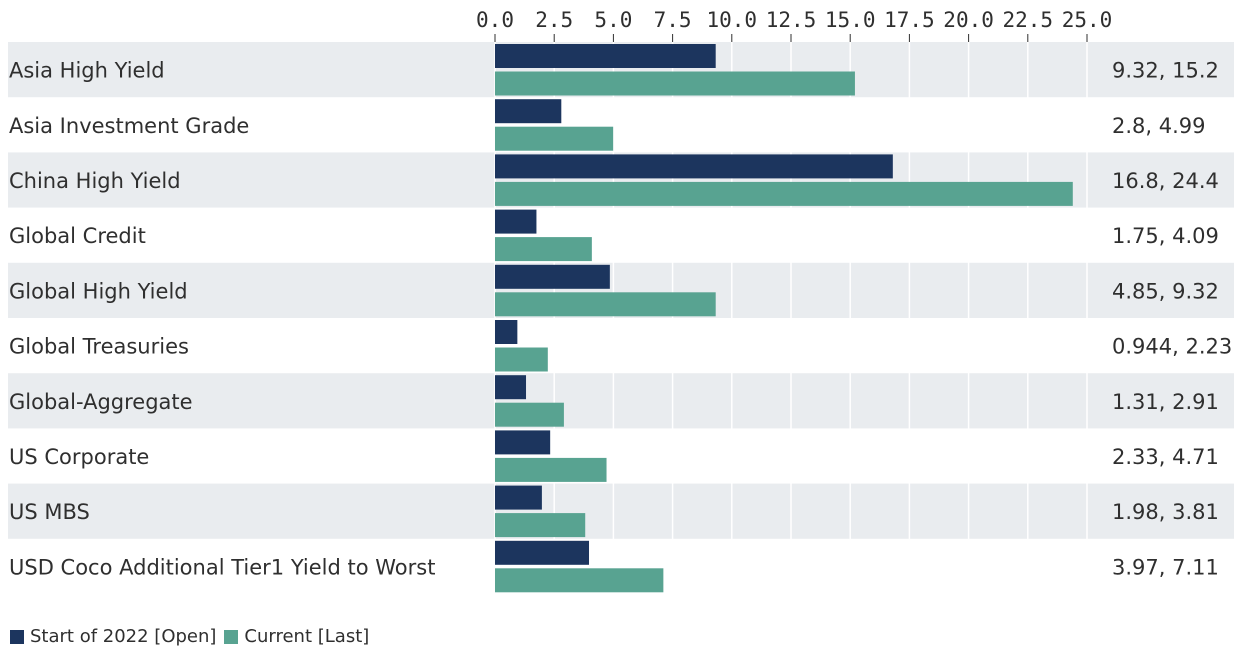  I want to click on x-axis-ticks: 0.0 2.5 5.0 7.5 10.0 12.5 15.0 17.5 20.0 22.5 25.0, so click(794, 25).